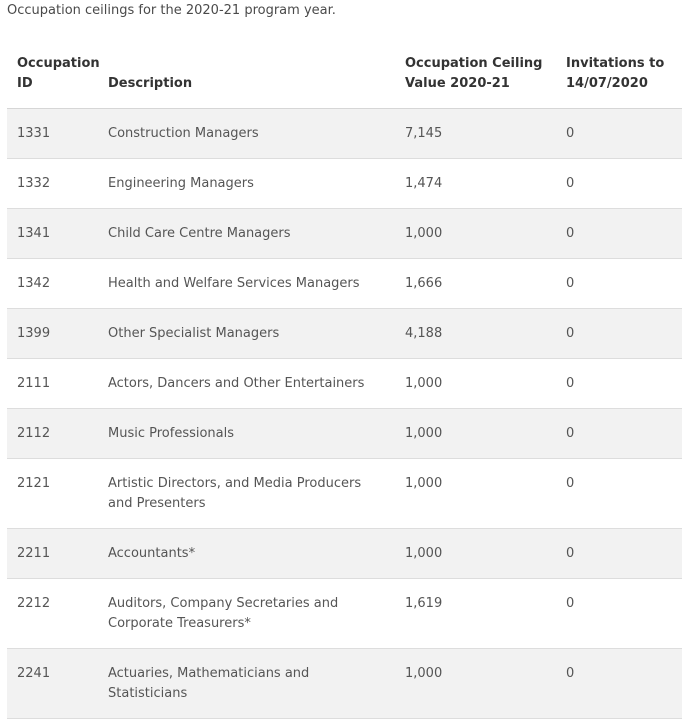 This screenshot has height=719, width=687. I want to click on cell-description: Other Specialist Managers, so click(246, 333).